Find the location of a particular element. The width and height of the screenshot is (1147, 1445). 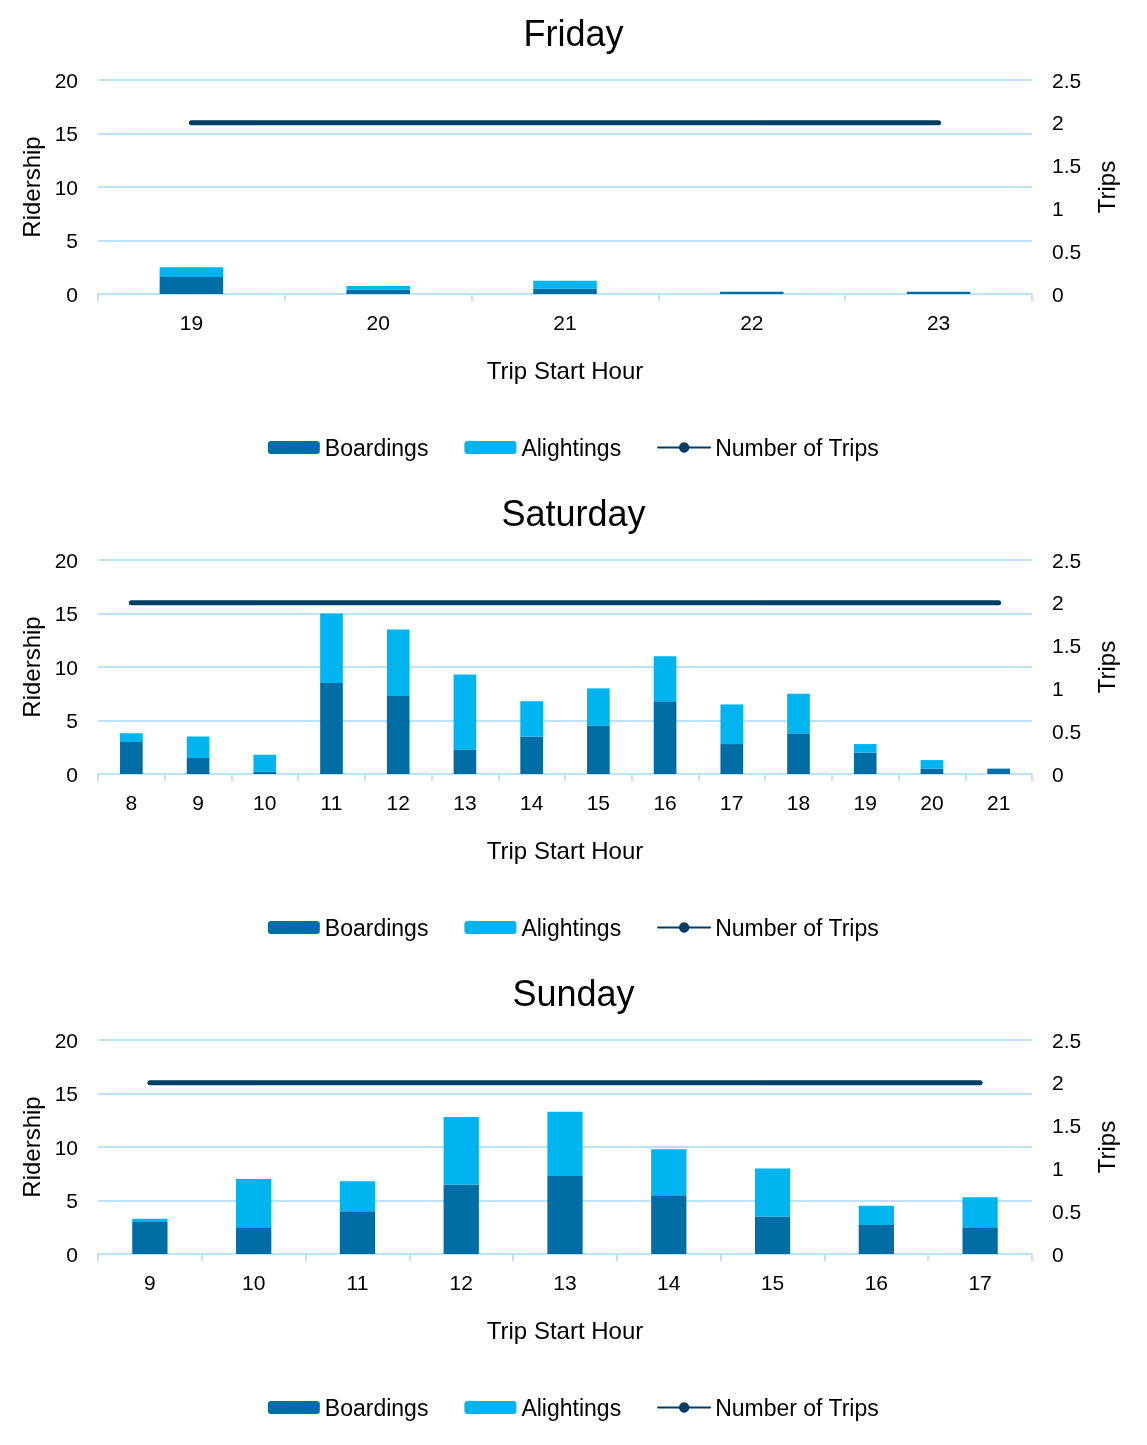

x-tick-label: 23 is located at coordinates (938, 322).